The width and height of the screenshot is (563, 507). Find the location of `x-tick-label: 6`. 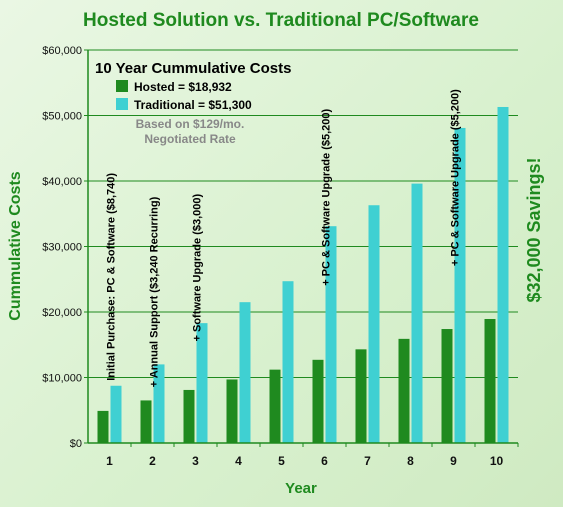

x-tick-label: 6 is located at coordinates (324, 461).